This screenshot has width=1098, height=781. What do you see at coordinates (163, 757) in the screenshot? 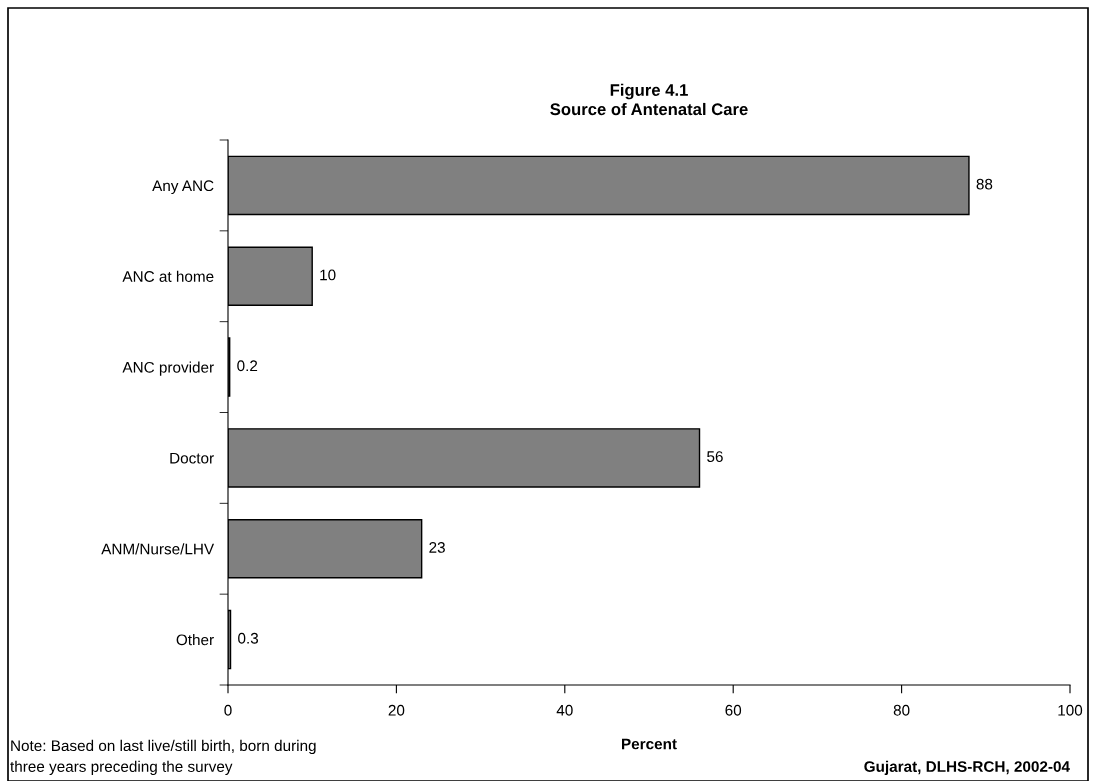
I see `text: Note: Based on last live/still birth, born during three years preceding the survey` at bounding box center [163, 757].